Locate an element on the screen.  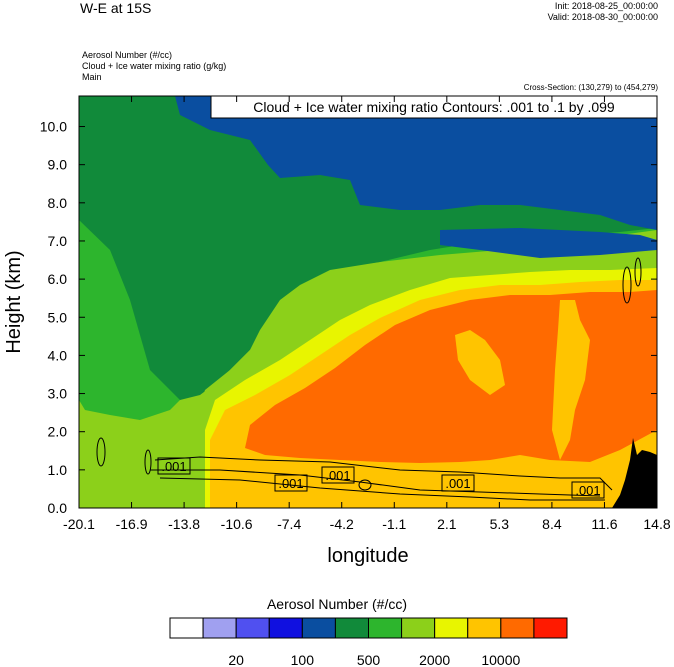
y-tick-label: 7.0 is located at coordinates (58, 241).